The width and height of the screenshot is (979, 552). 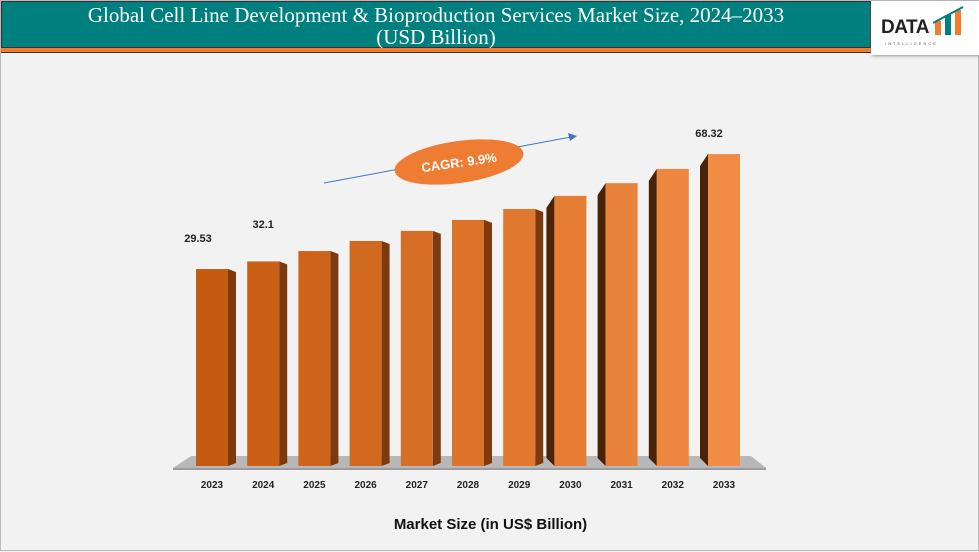 What do you see at coordinates (488, 342) in the screenshot?
I see `bar-side-2028` at bounding box center [488, 342].